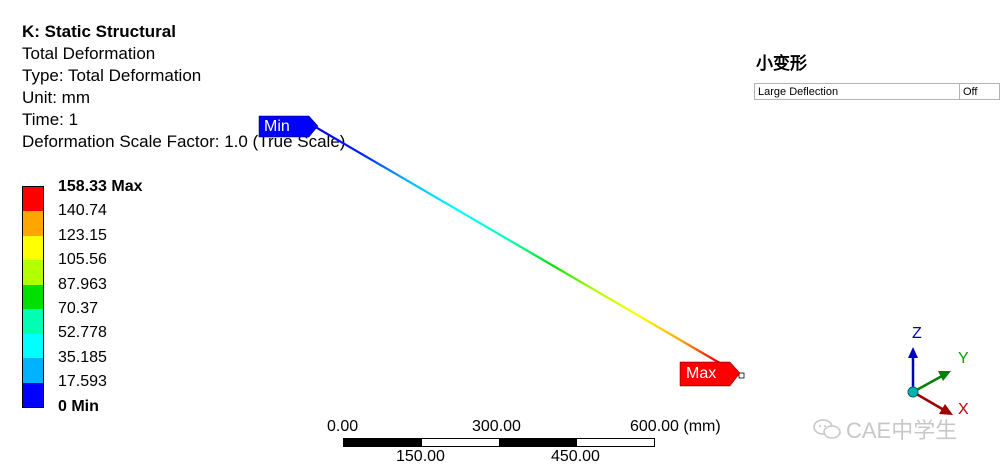 The width and height of the screenshot is (1000, 470). Describe the element at coordinates (343, 426) in the screenshot. I see `scale-label: 0.00` at that location.